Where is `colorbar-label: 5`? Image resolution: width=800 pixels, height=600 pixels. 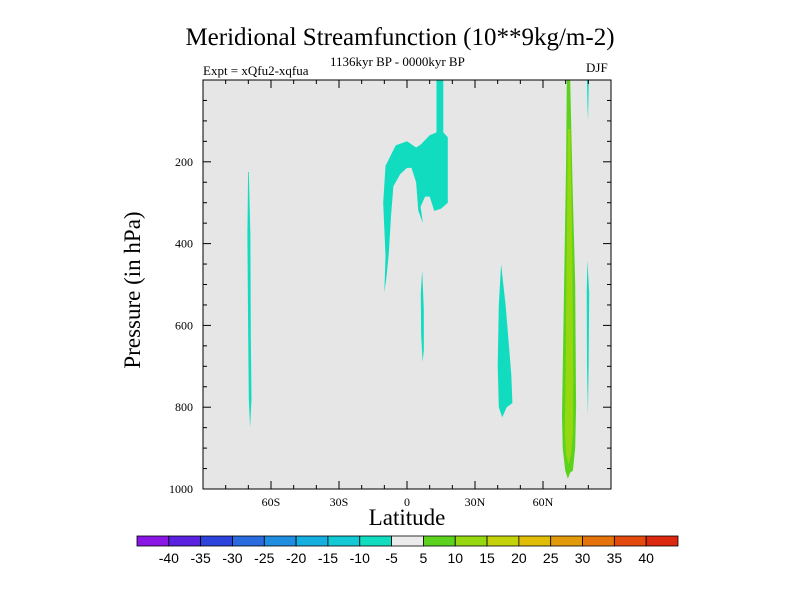 colorbar-label: 5 is located at coordinates (424, 558).